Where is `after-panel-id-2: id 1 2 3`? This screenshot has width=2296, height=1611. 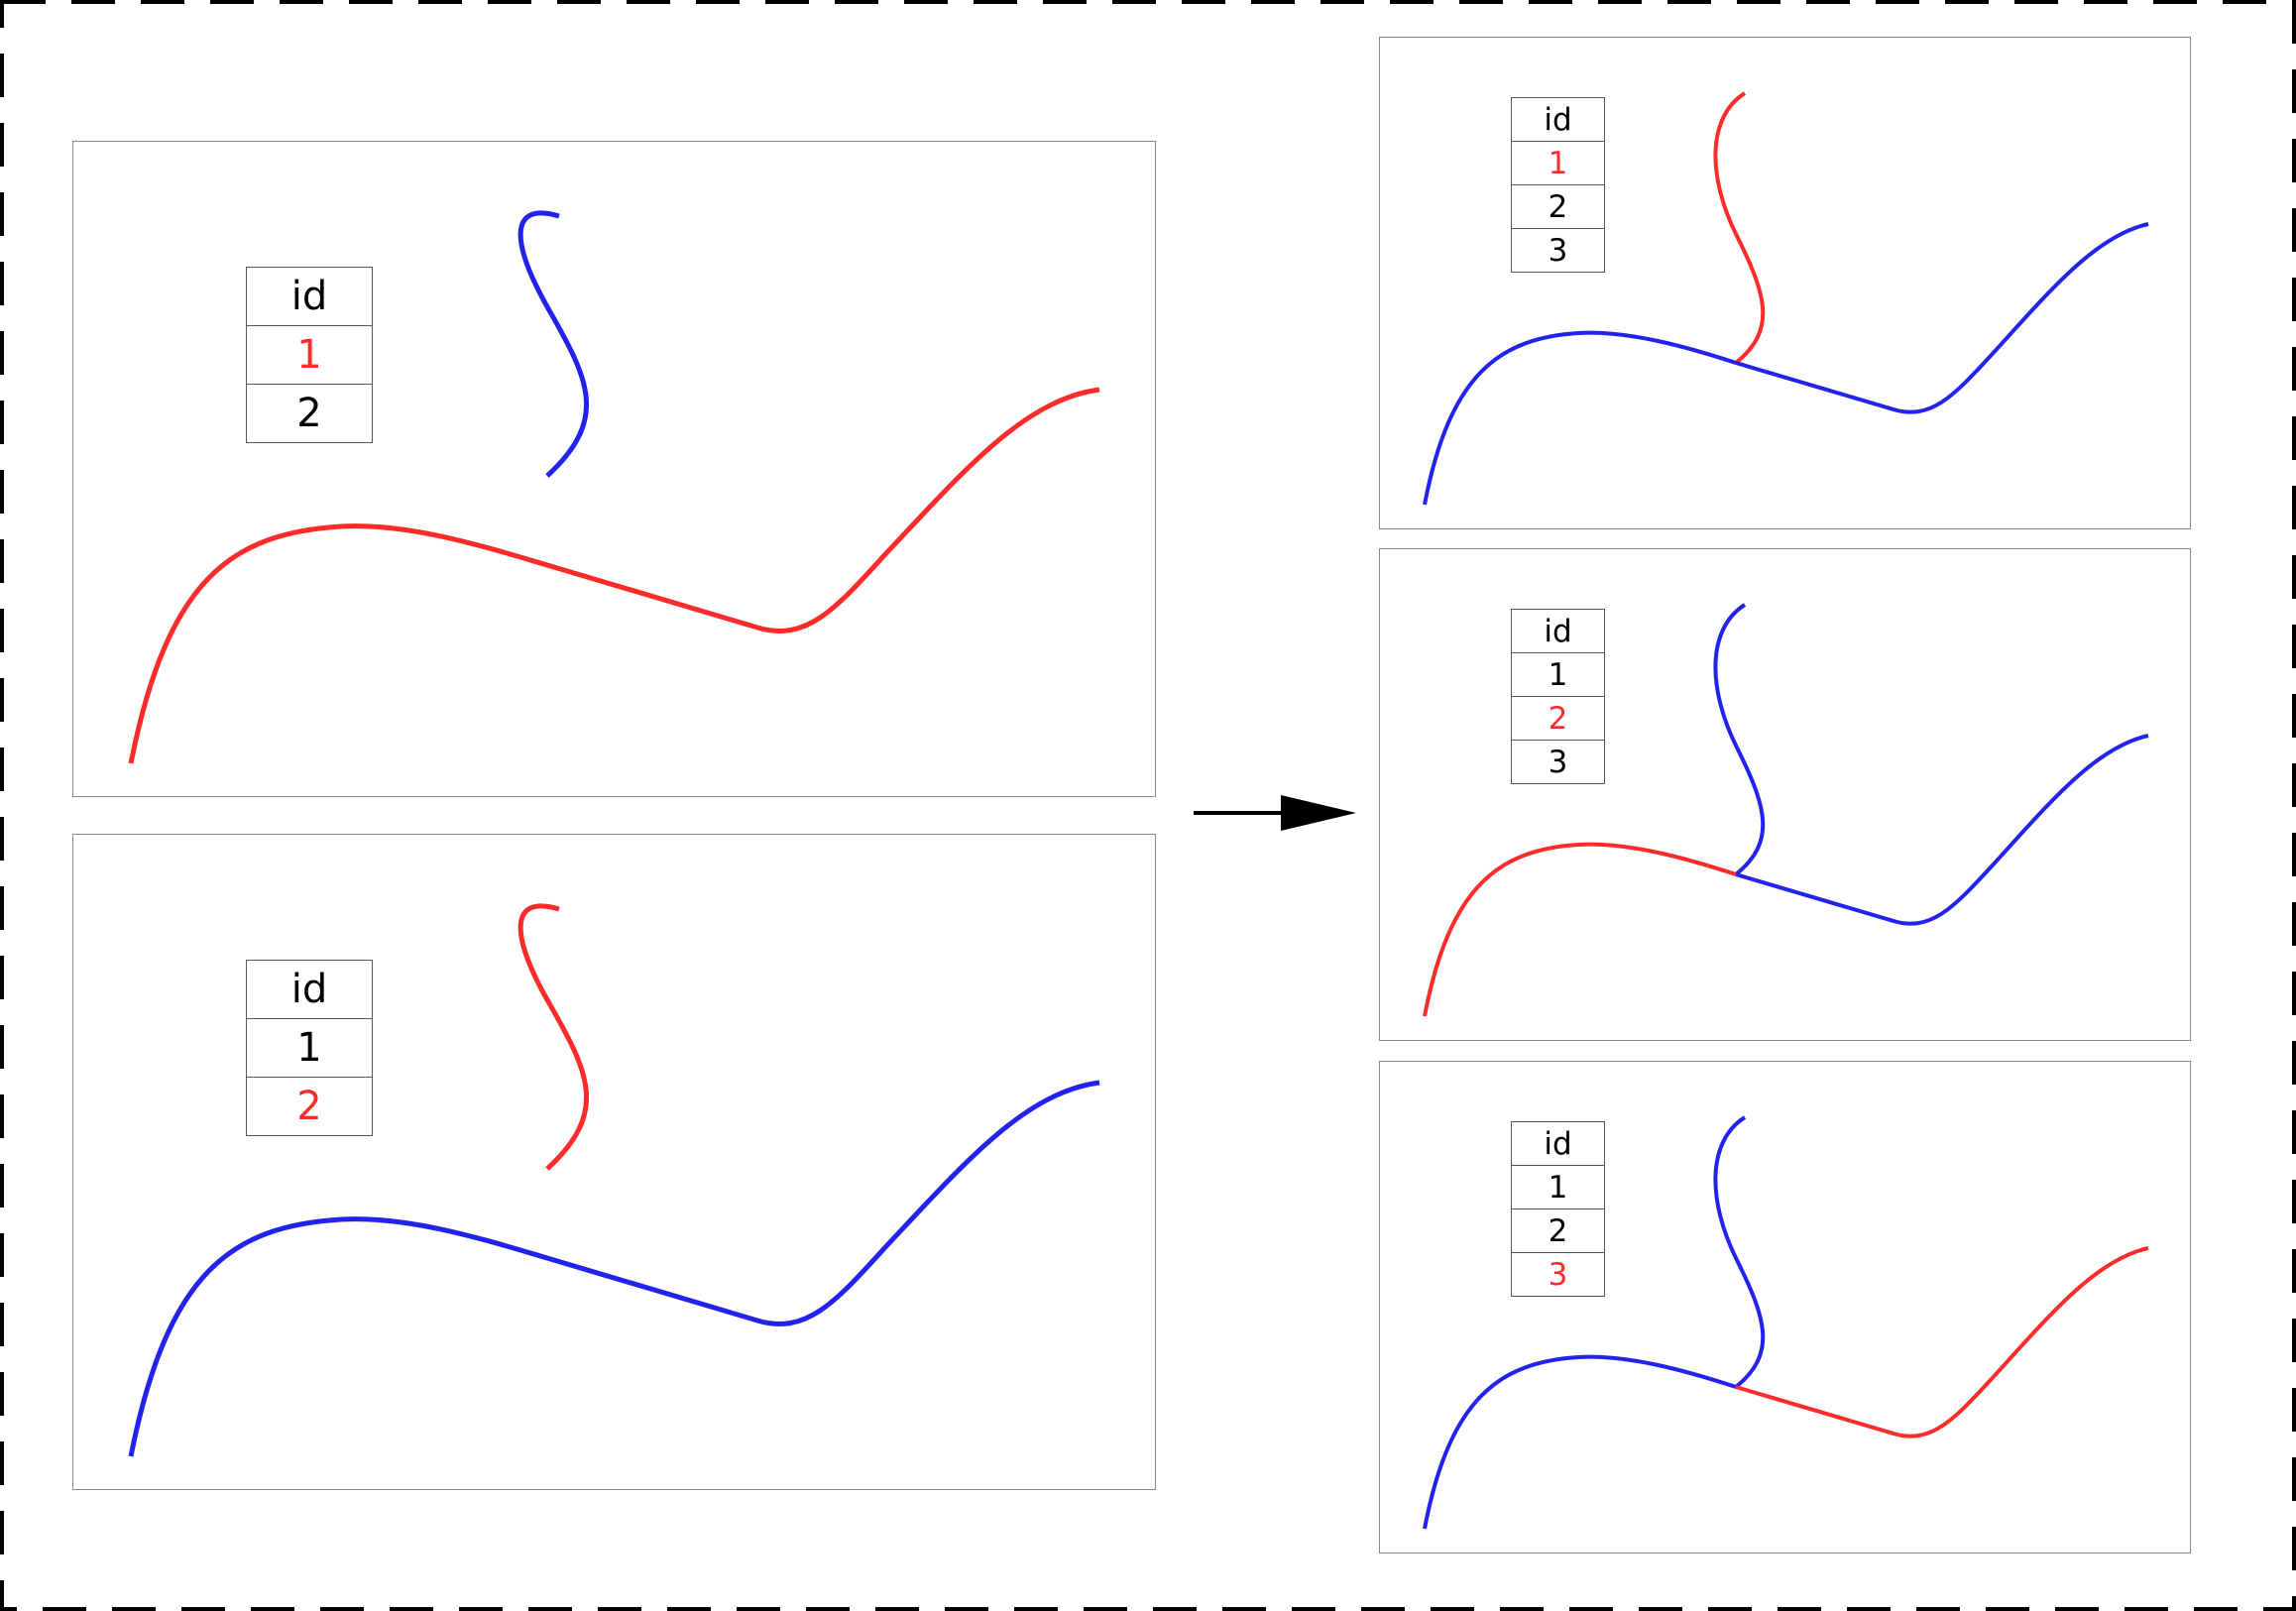
after-panel-id-2: id 1 2 3 is located at coordinates (1785, 795).